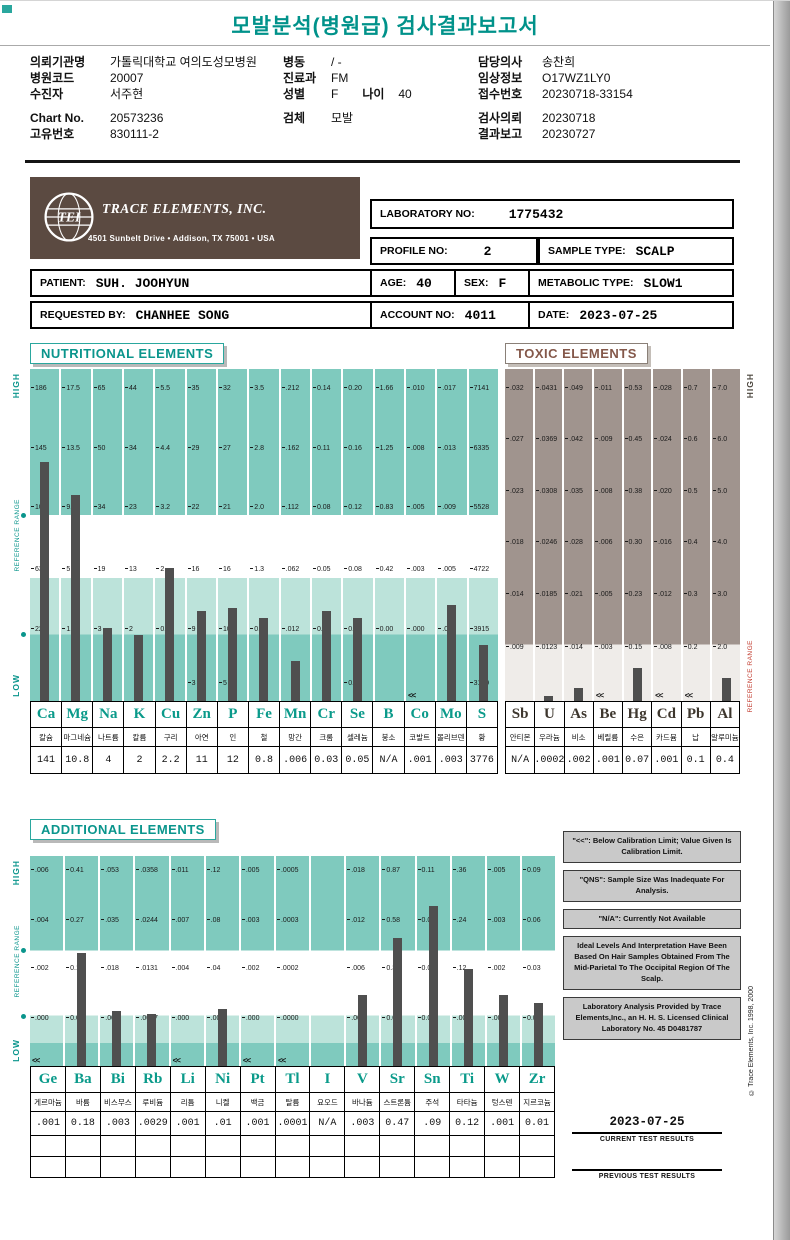 This screenshot has width=790, height=1240. I want to click on scale-label: .24, so click(460, 921).